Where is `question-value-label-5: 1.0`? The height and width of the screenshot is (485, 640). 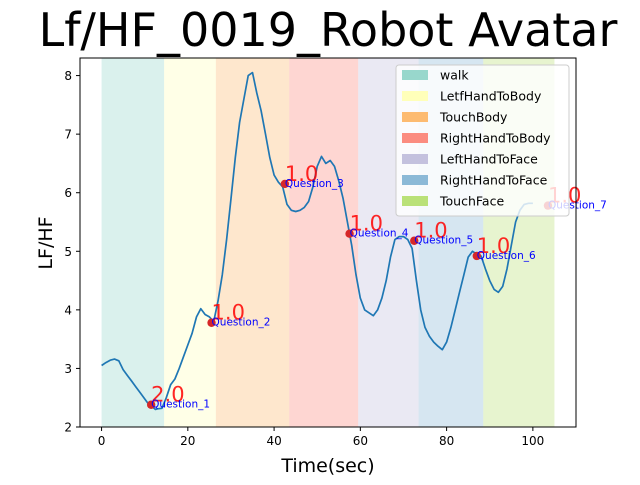
question-value-label-5: 1.0 is located at coordinates (430, 231).